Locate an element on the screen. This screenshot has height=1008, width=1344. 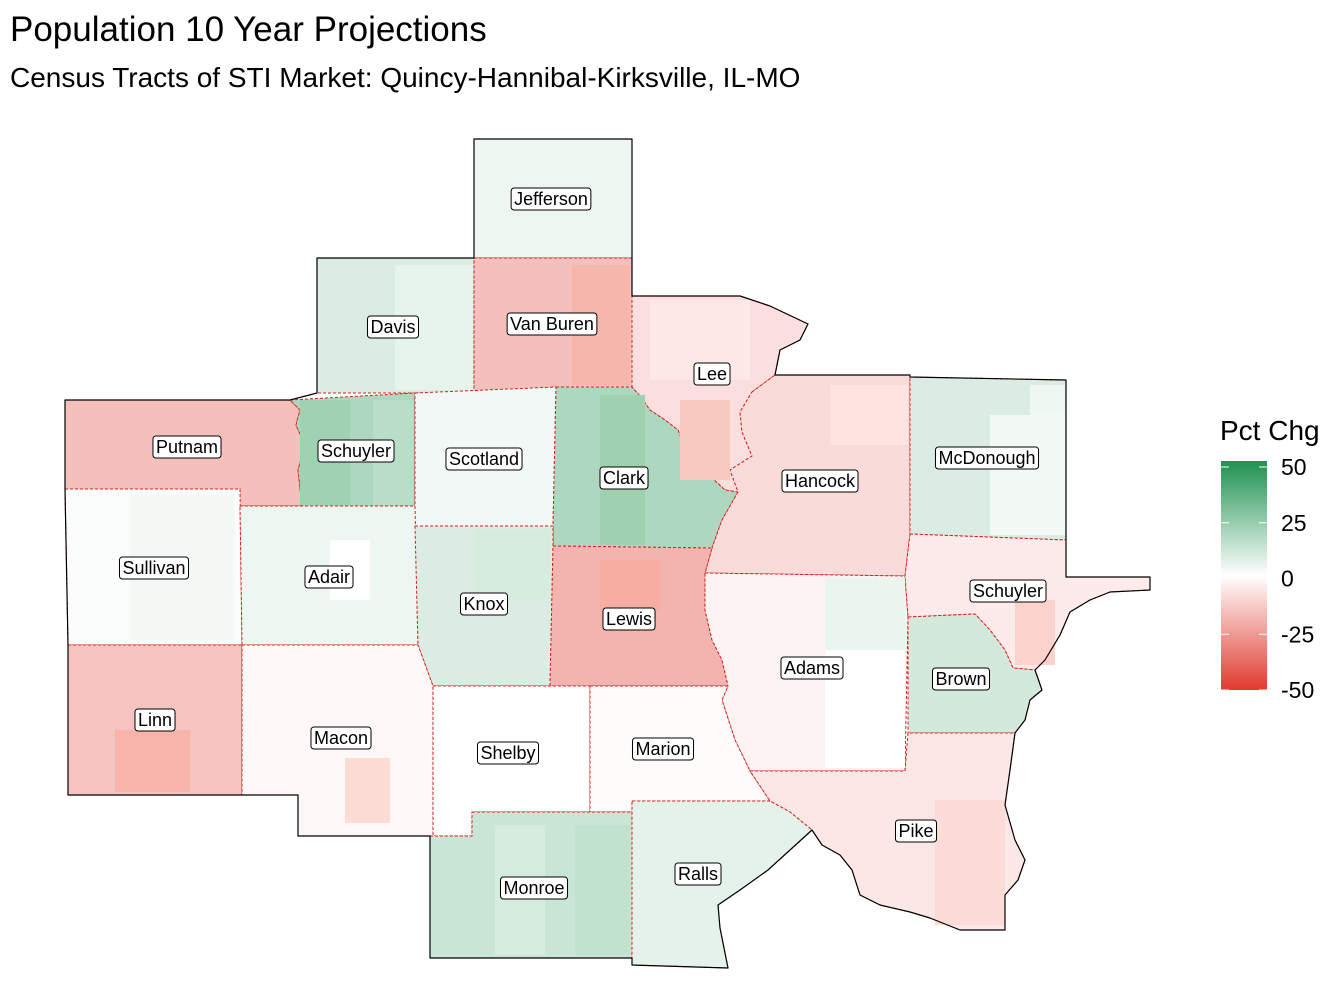
county-label-knox: Knox is located at coordinates (483, 604).